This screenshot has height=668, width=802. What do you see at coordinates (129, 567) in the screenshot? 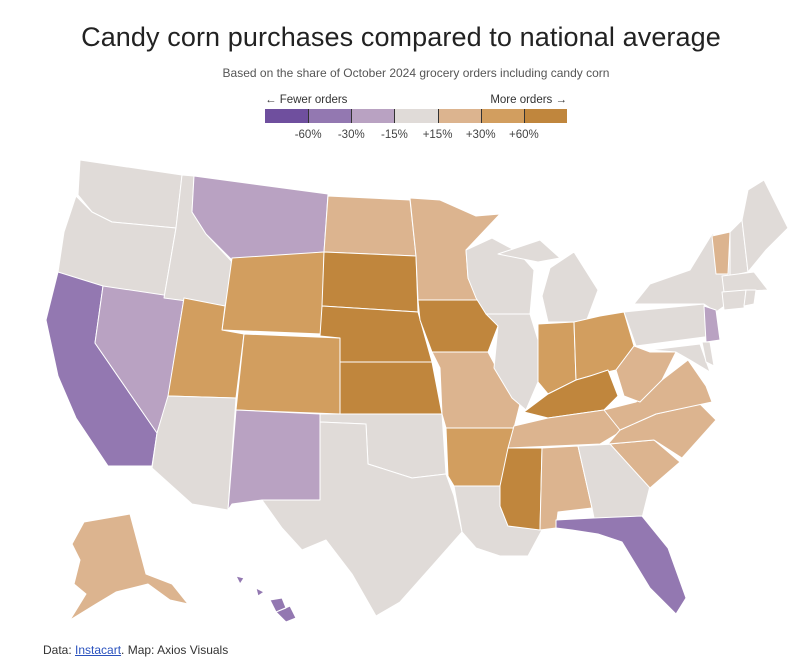
I see `state-alaska` at bounding box center [129, 567].